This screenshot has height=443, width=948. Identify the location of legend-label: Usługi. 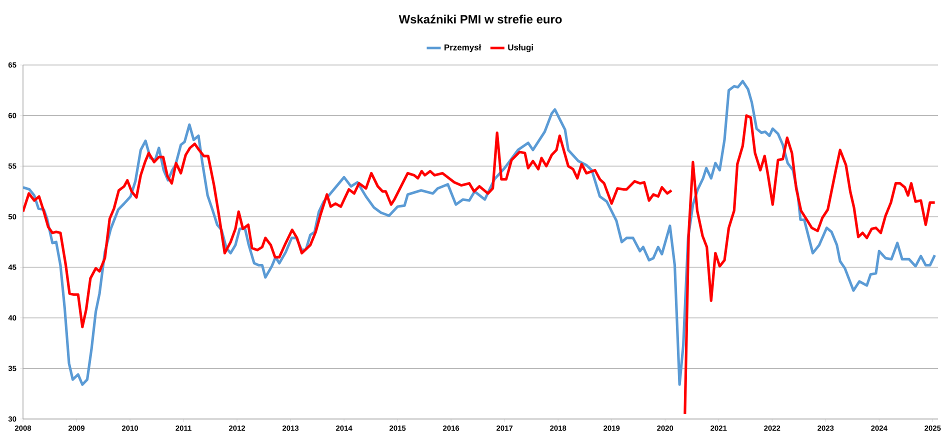
(520, 48).